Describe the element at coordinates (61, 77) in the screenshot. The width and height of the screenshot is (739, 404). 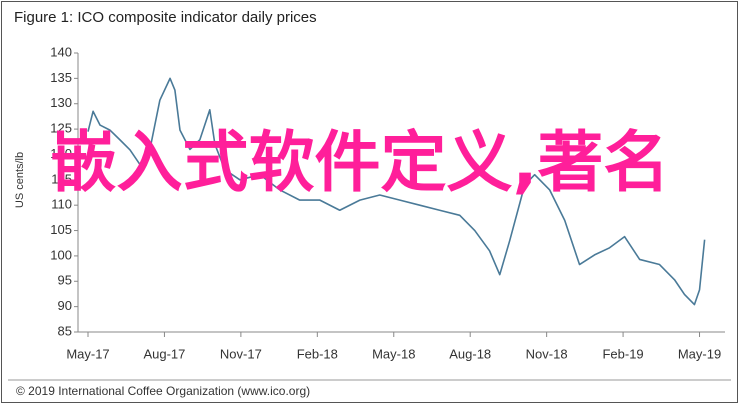
I see `y-tick-label: 135` at that location.